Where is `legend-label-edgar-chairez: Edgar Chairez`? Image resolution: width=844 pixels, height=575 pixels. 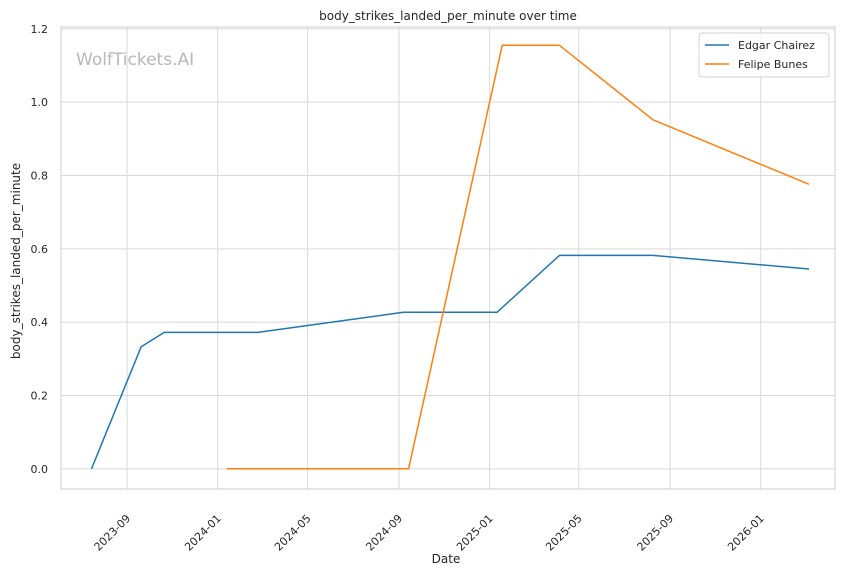
legend-label-edgar-chairez: Edgar Chairez is located at coordinates (776, 45).